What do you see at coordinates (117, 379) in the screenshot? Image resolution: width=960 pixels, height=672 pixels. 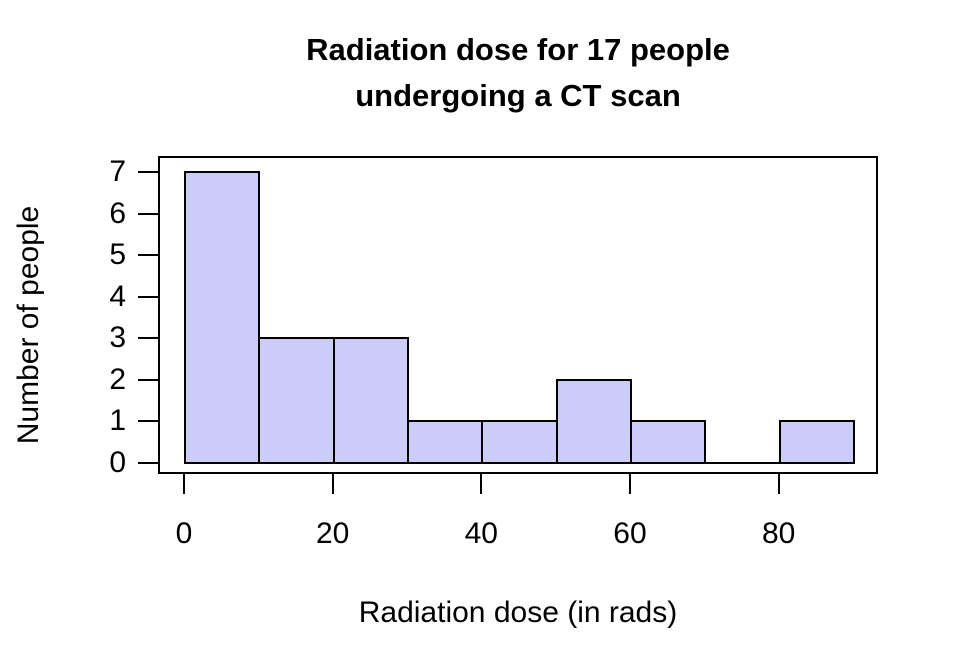 I see `y-tick-label: 2` at bounding box center [117, 379].